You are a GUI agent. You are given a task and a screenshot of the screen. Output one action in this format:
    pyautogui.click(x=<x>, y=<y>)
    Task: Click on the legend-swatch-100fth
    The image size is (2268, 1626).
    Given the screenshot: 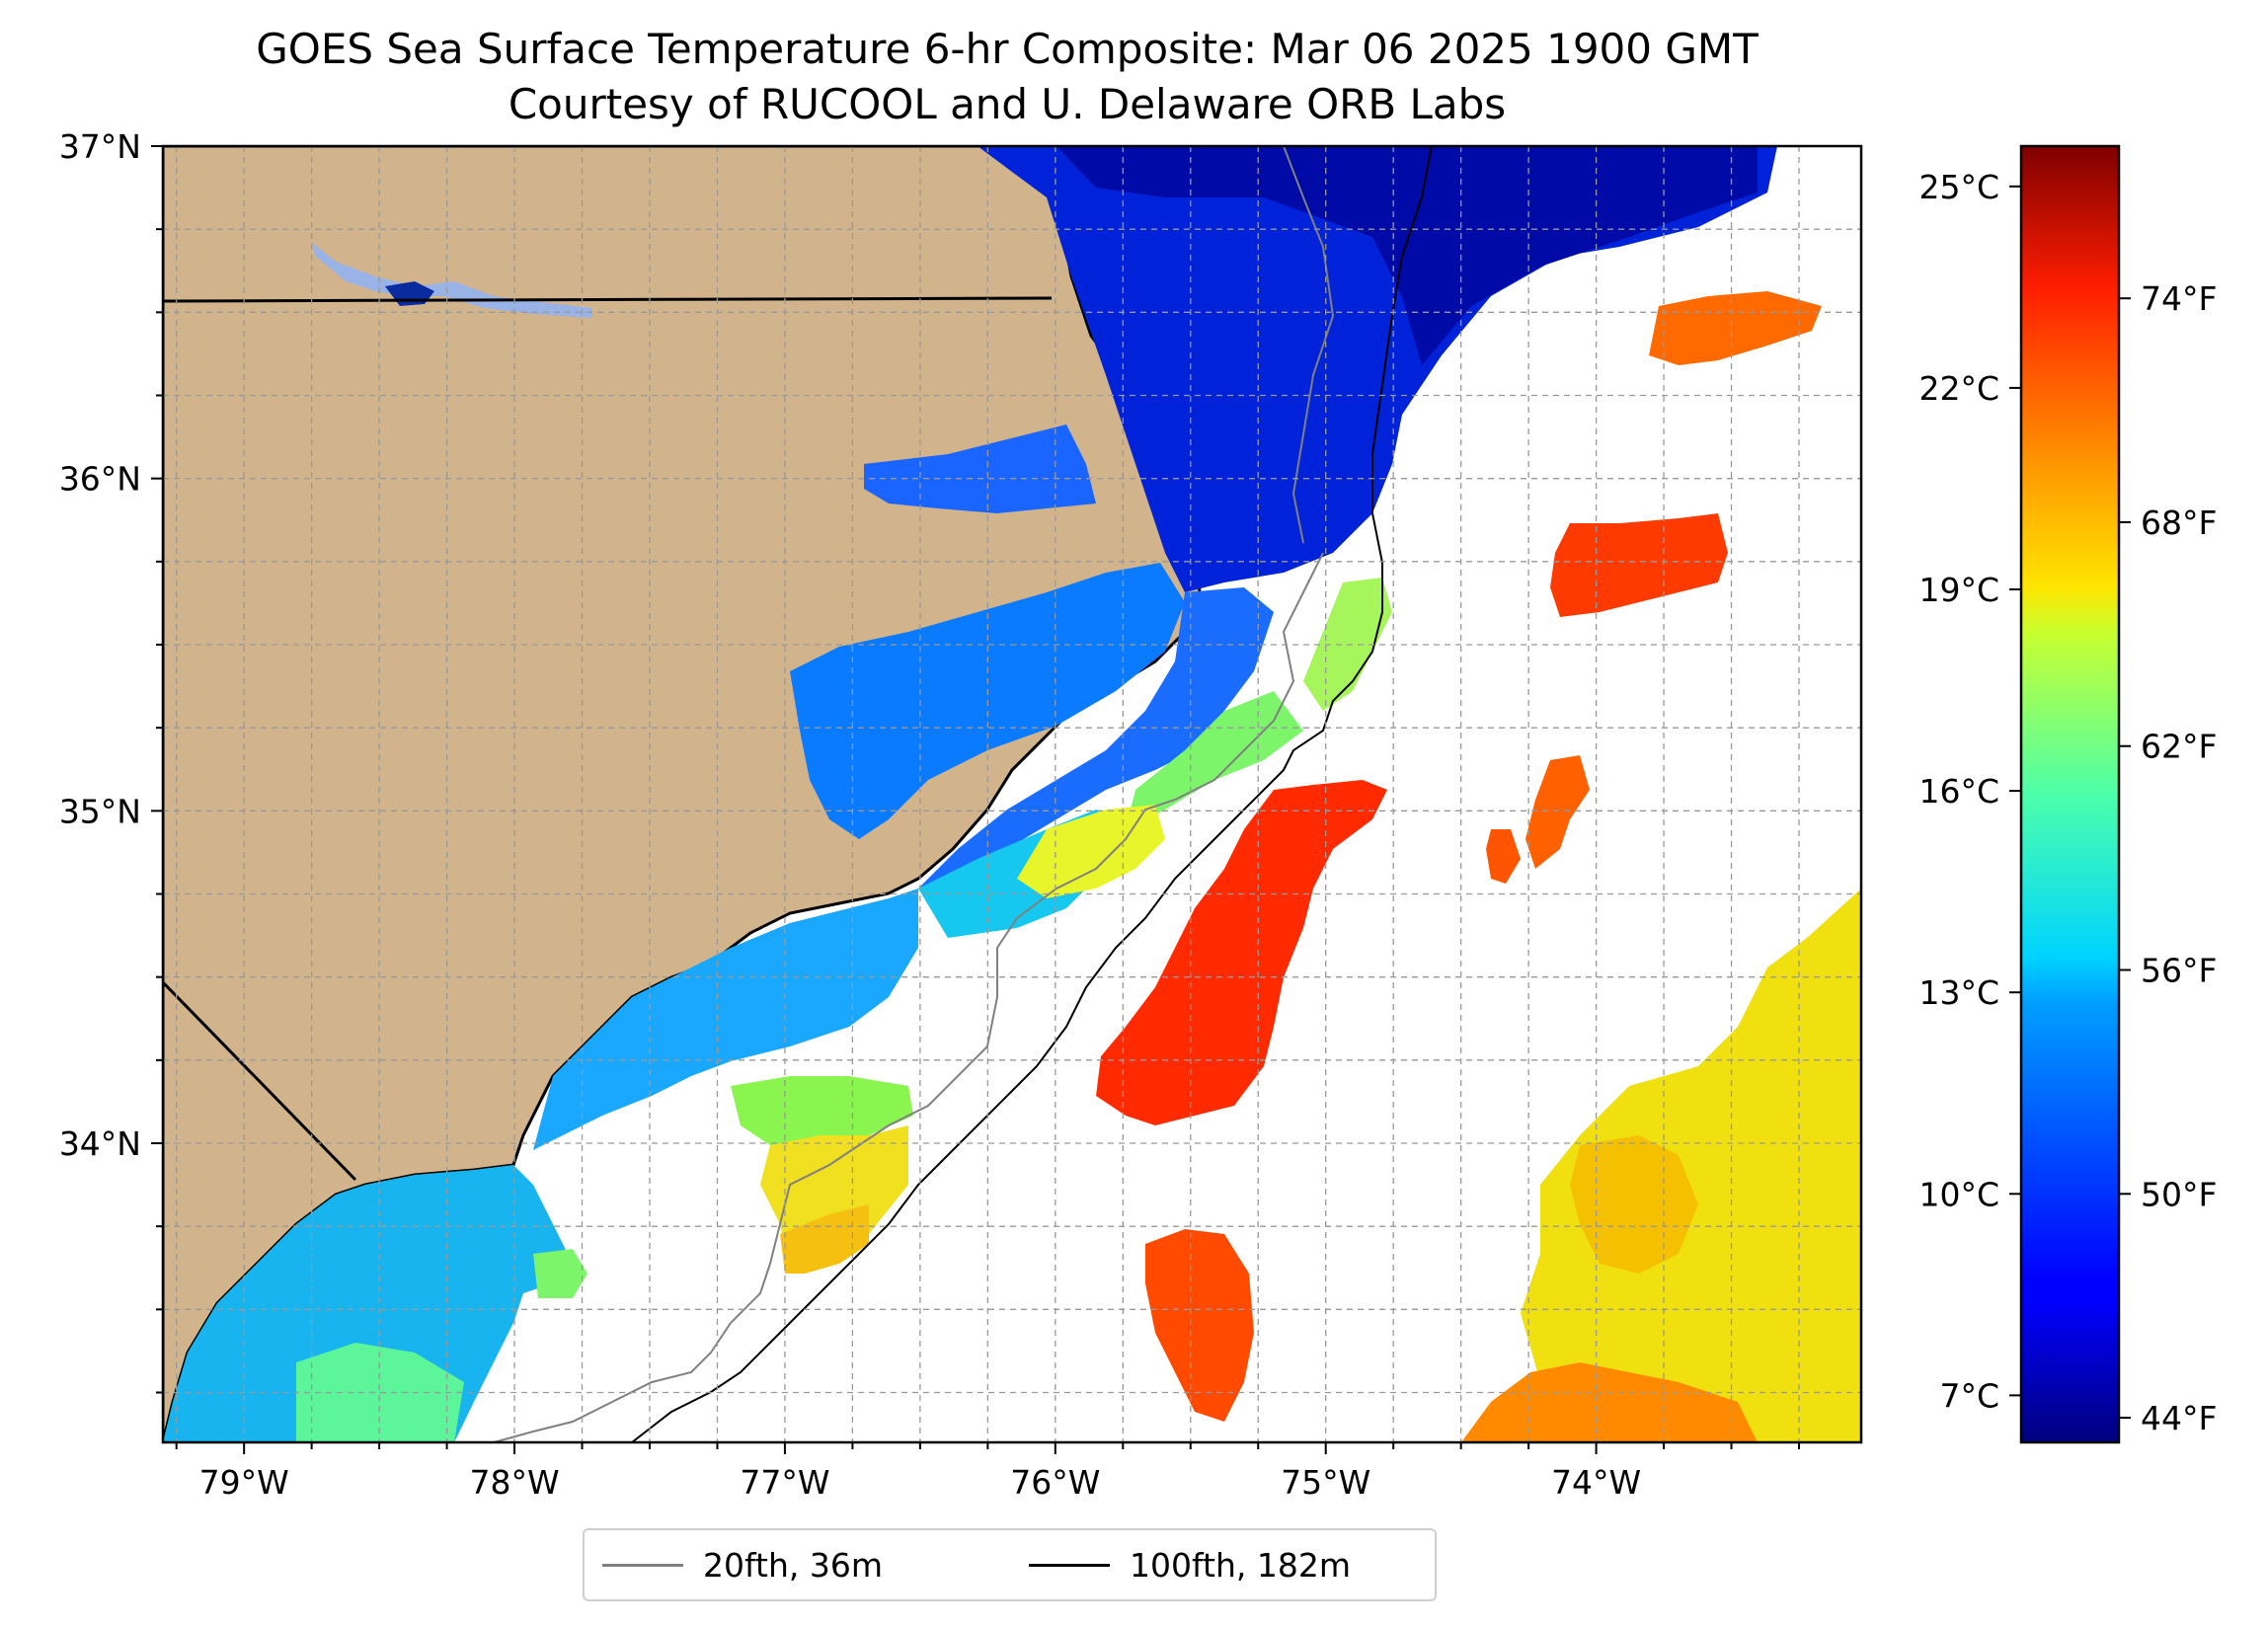 What is the action you would take?
    pyautogui.click(x=1069, y=1565)
    